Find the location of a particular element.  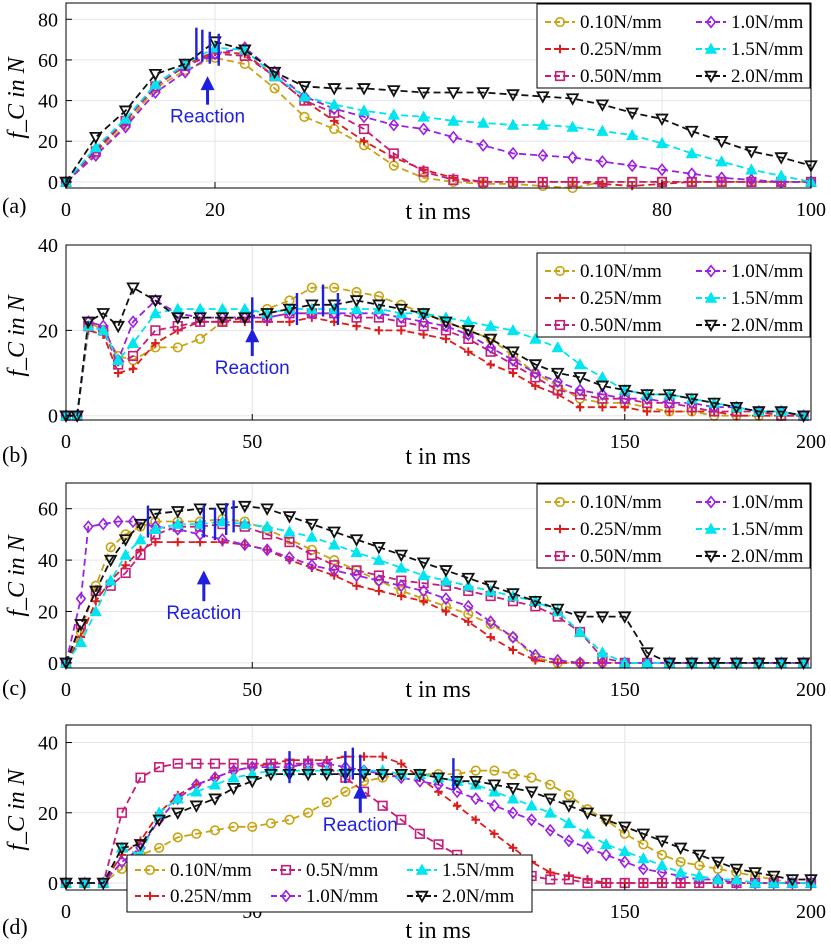

x-tick-label: 150 is located at coordinates (625, 912).